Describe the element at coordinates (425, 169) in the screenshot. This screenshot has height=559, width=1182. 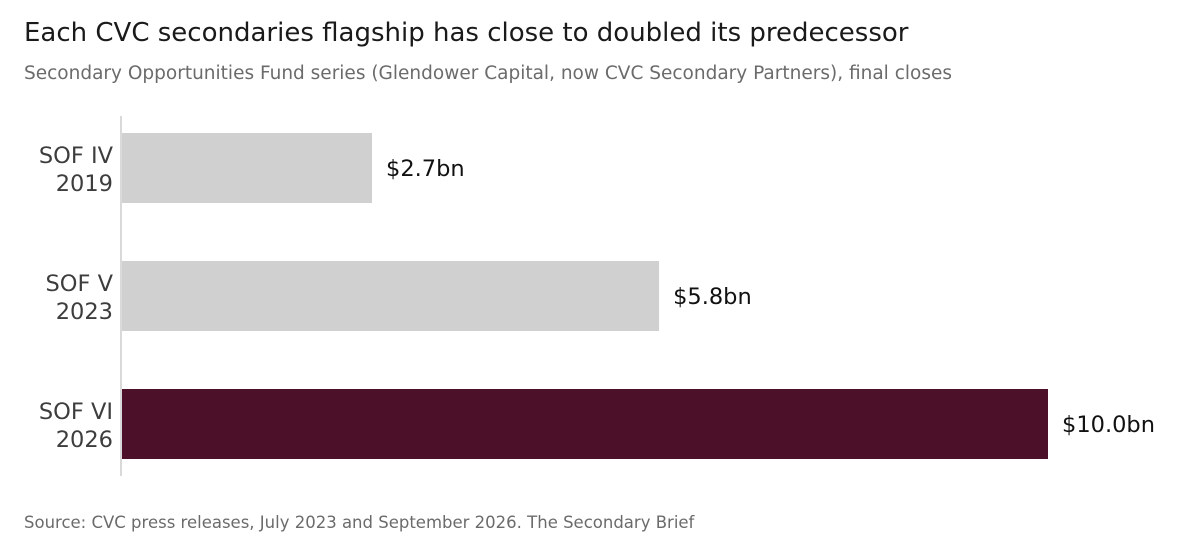
I see `value-label-0: $2.7bn` at that location.